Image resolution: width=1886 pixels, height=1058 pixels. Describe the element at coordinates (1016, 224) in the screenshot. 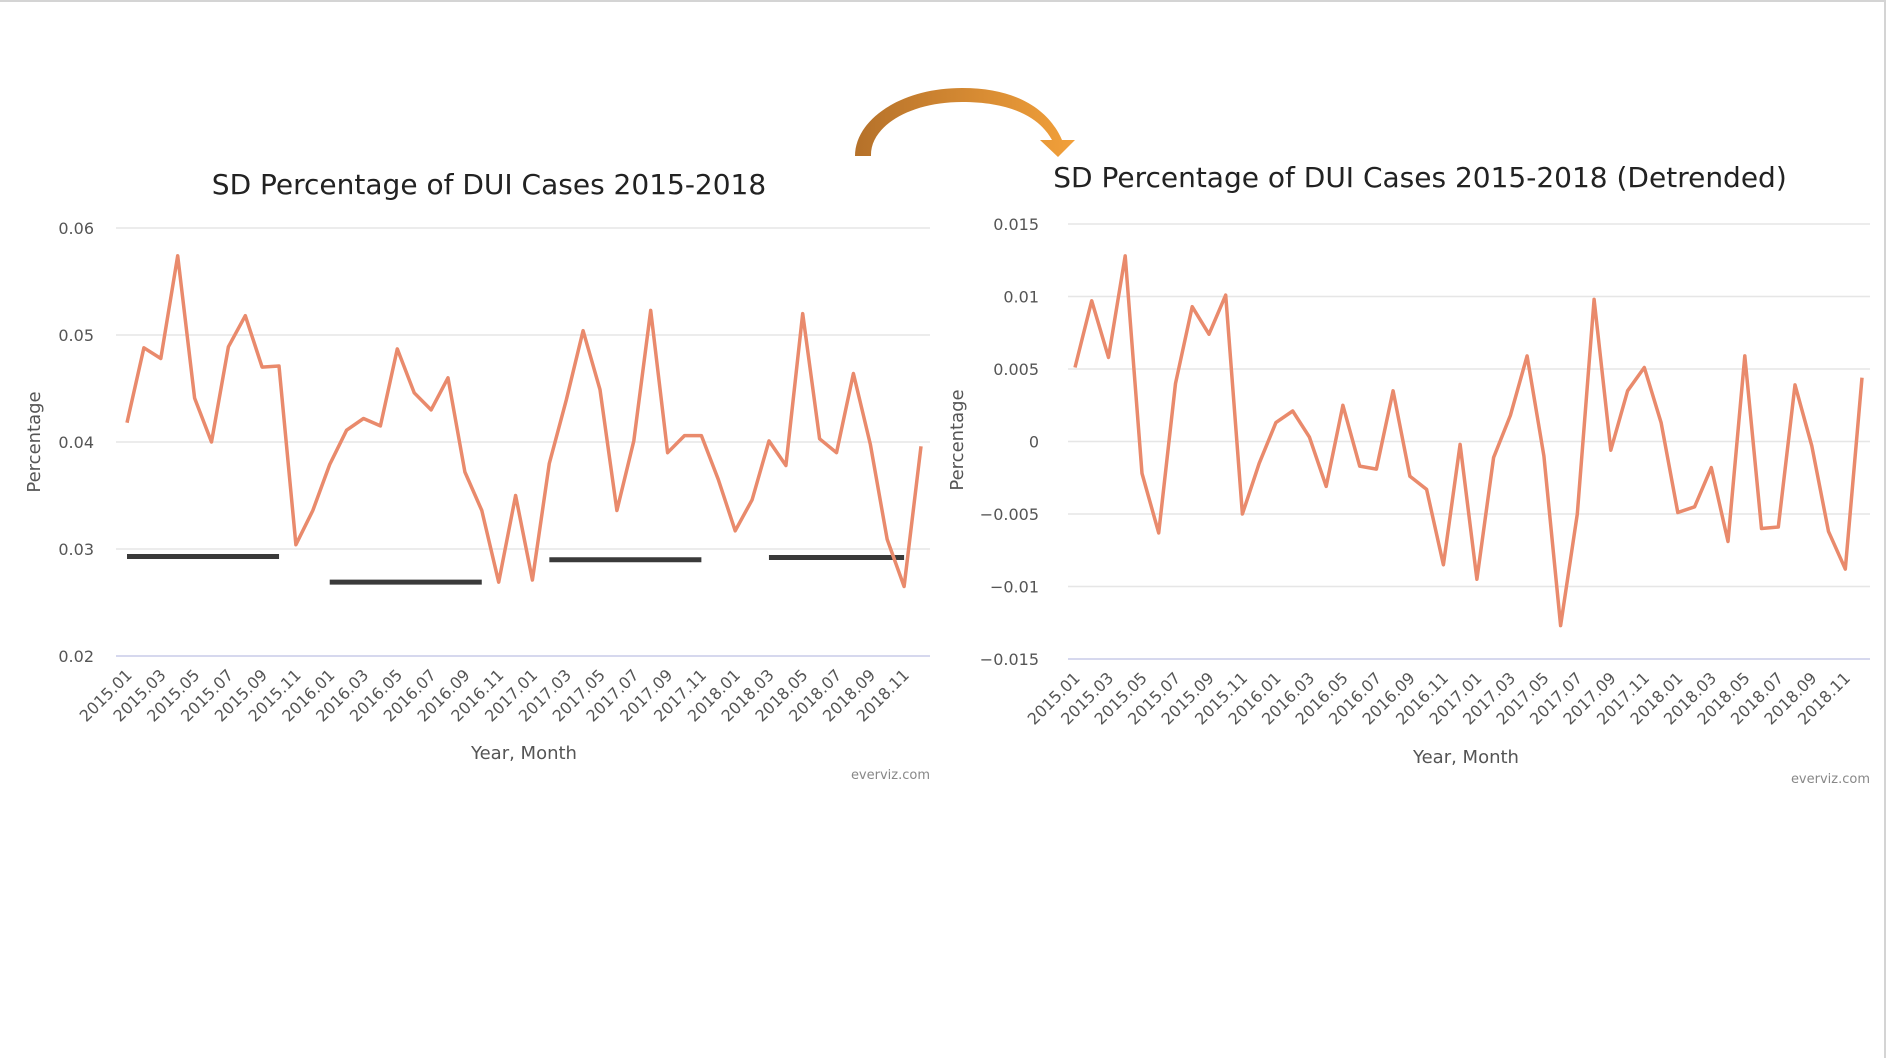

I see `y-tick-label: 0.015` at that location.